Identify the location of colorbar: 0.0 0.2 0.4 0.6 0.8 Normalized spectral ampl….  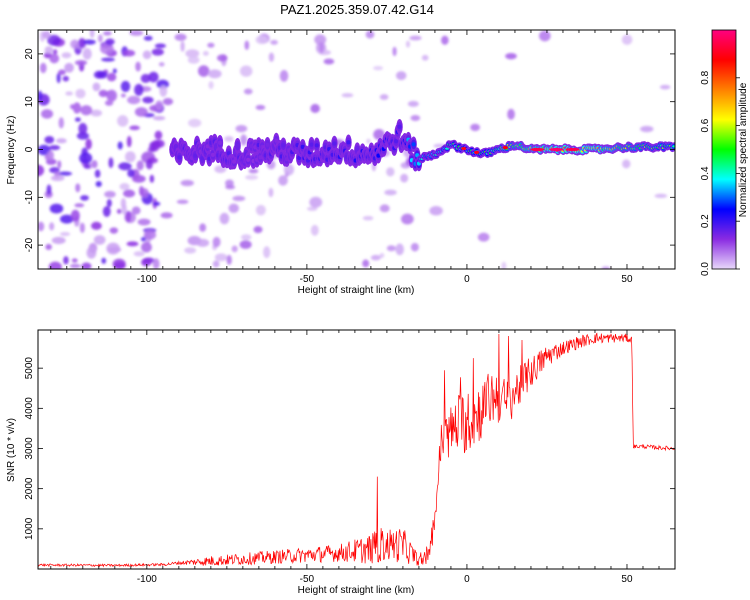
(724, 152).